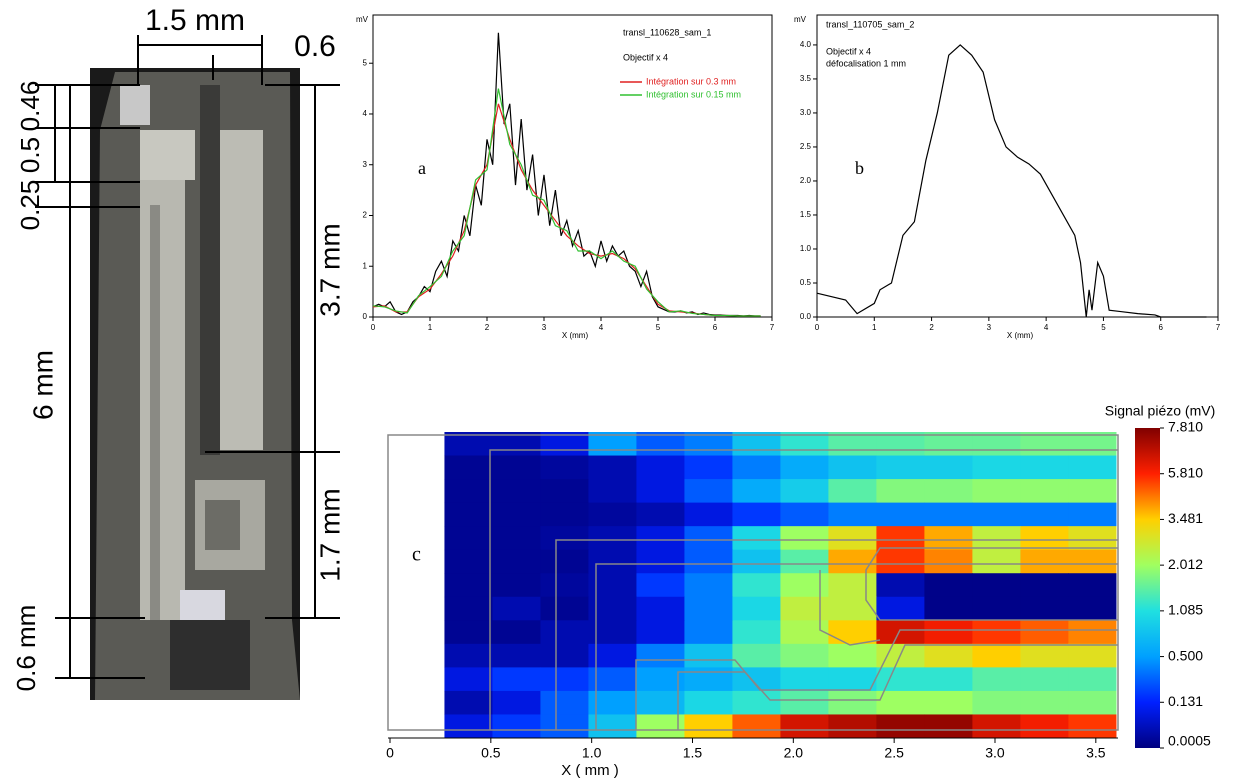 This screenshot has height=780, width=1237. What do you see at coordinates (30, 205) in the screenshot?
I see `dimension-label: 0.25` at bounding box center [30, 205].